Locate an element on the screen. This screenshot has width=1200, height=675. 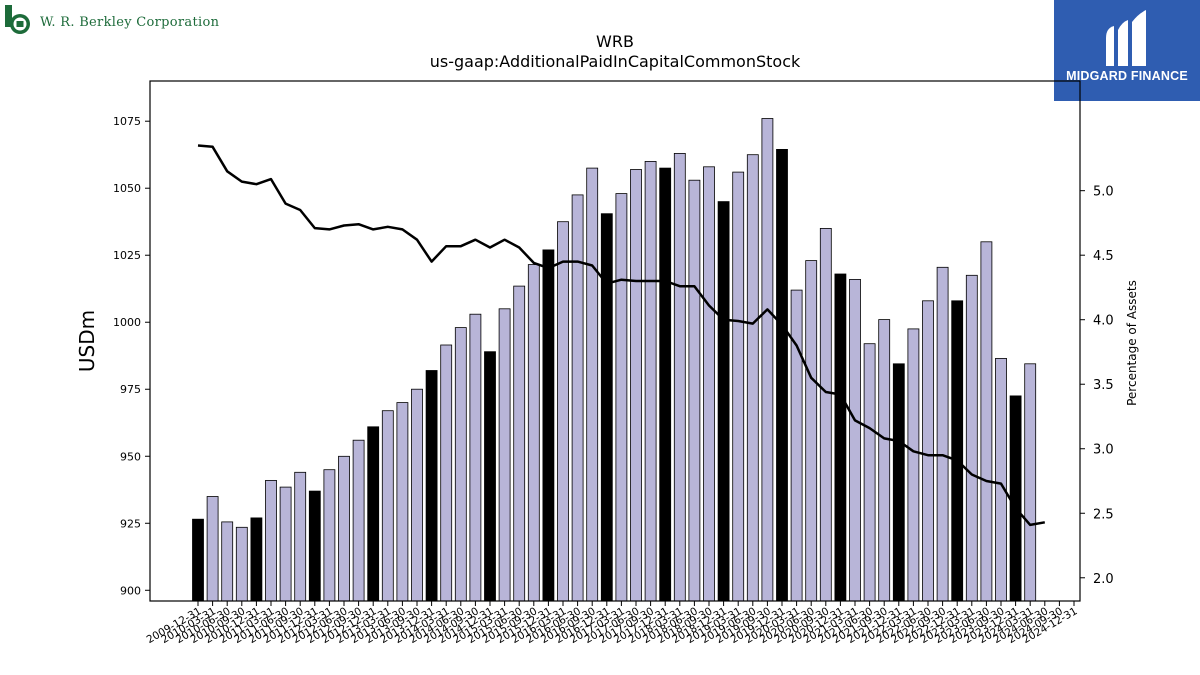
y-tick-label: 1075 is located at coordinates (127, 121).